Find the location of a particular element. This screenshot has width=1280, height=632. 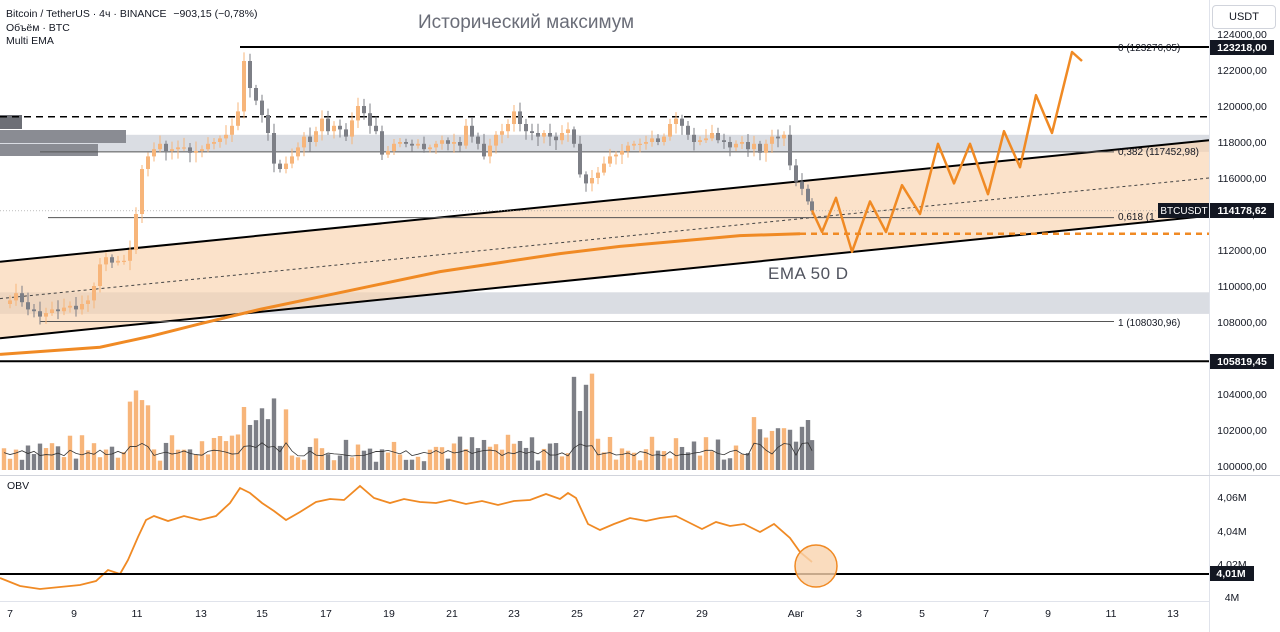

ath-price-text: 123218,00 is located at coordinates (1242, 48).